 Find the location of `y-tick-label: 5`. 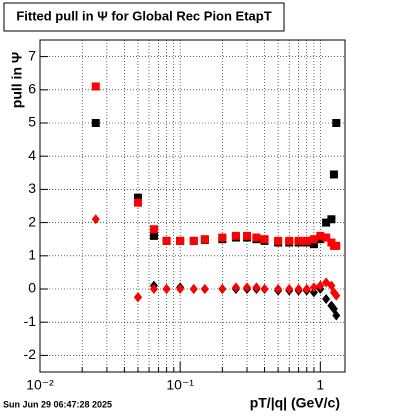

y-tick-label: 5 is located at coordinates (32, 122).